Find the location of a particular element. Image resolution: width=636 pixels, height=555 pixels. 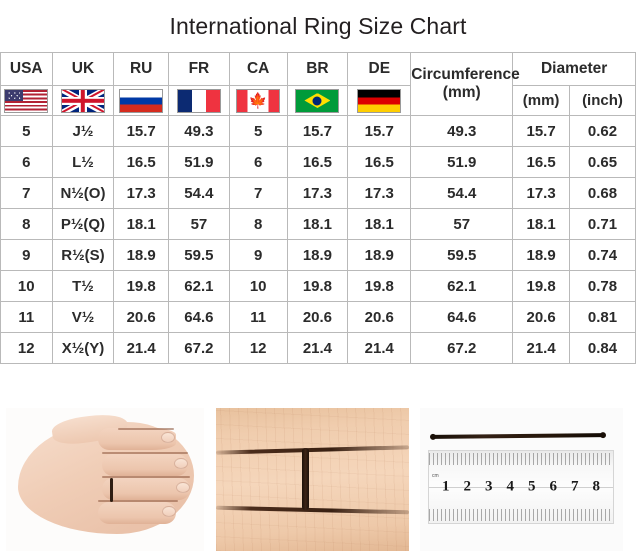

photo-hand-with-string is located at coordinates (105, 479).